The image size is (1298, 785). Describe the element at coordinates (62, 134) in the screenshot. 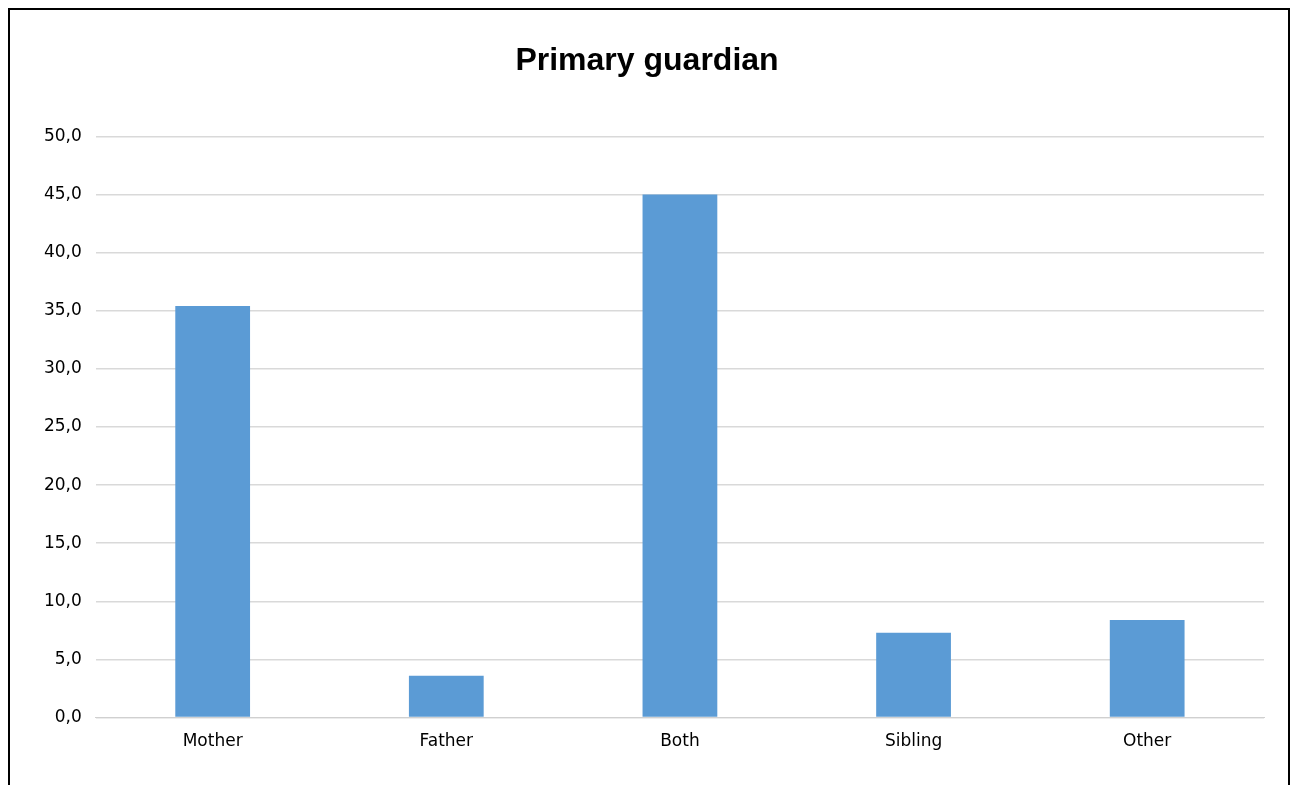

I see `y-tick-label: 50,0` at that location.